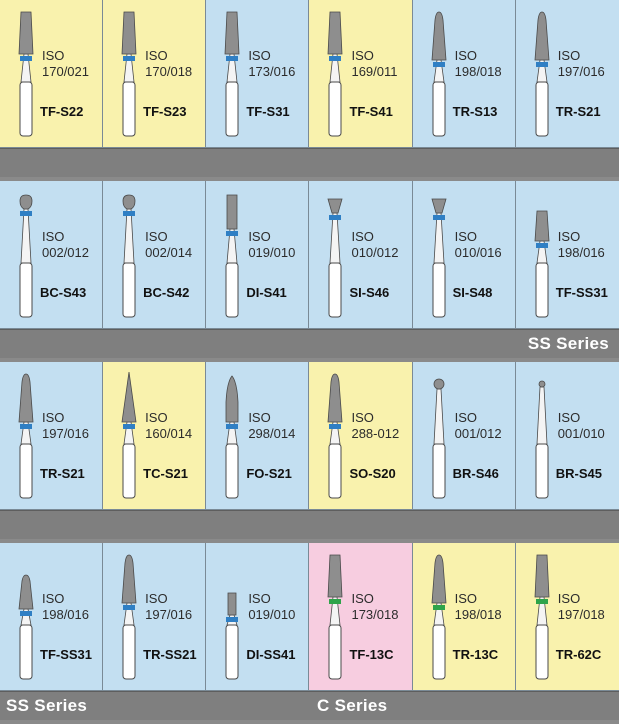 This screenshot has width=619, height=724. I want to click on iso-size: 298/014, so click(272, 433).